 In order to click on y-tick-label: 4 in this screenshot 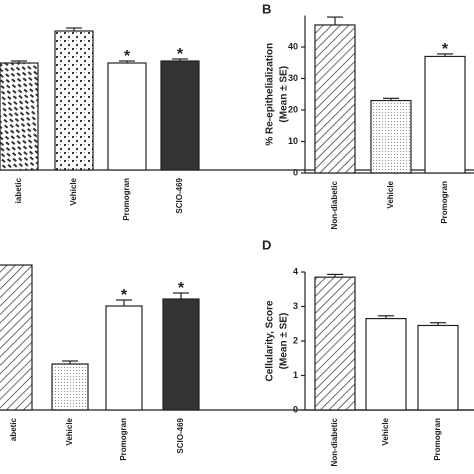, I will do `click(295, 271)`.